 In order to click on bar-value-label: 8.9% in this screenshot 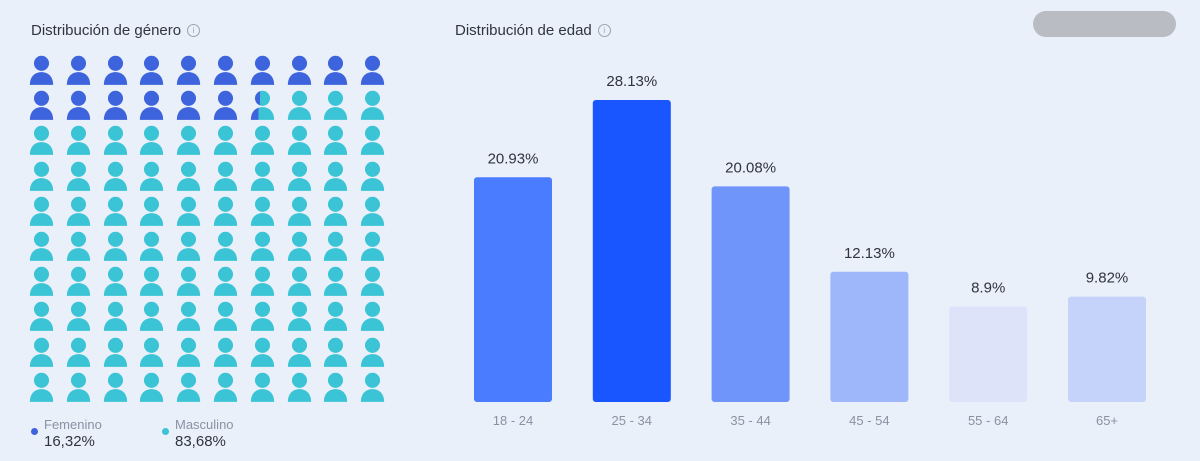, I will do `click(988, 287)`.